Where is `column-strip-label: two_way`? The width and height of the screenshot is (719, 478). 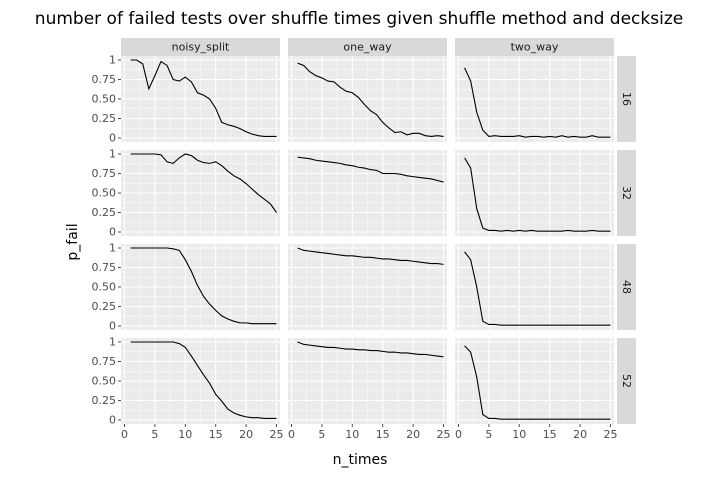 column-strip-label: two_way is located at coordinates (535, 47).